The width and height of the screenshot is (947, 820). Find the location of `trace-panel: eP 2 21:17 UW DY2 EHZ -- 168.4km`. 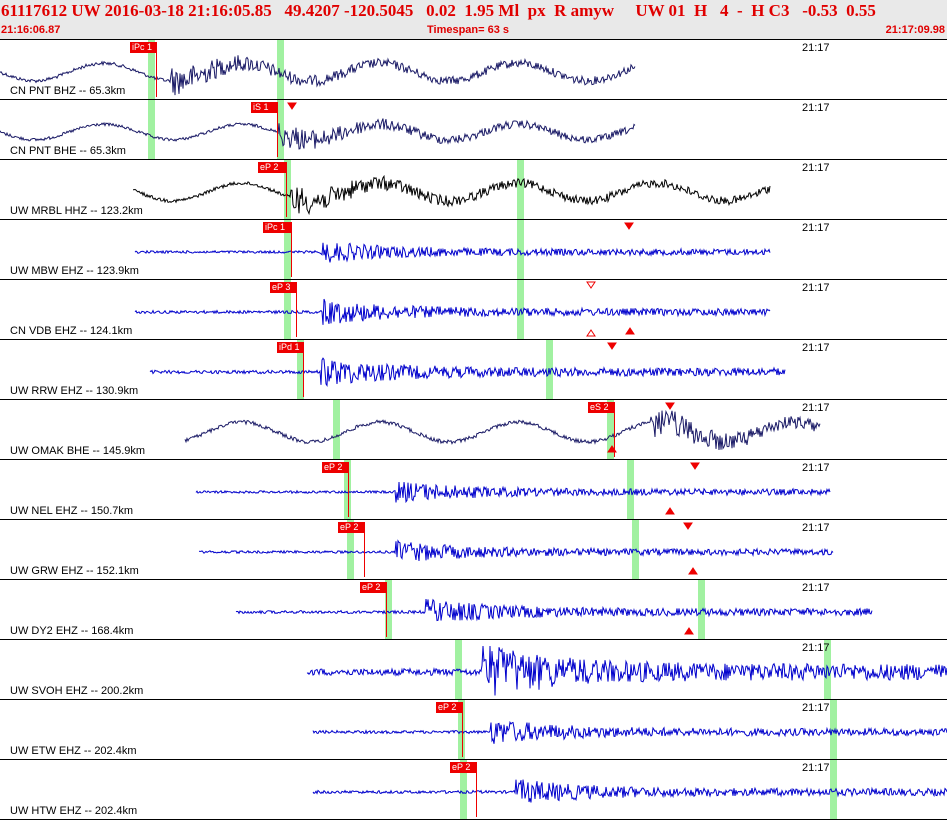

trace-panel: eP 2 21:17 UW DY2 EHZ -- 168.4km is located at coordinates (473, 610).